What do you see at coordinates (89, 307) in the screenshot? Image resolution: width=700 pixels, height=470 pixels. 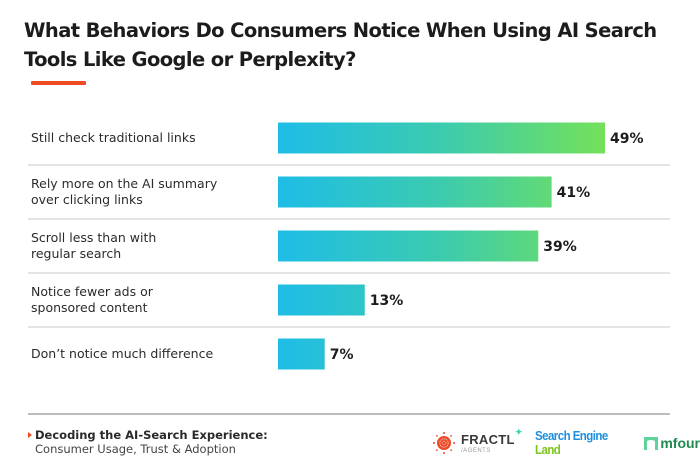 I see `category-label-line: sponsored content` at bounding box center [89, 307].